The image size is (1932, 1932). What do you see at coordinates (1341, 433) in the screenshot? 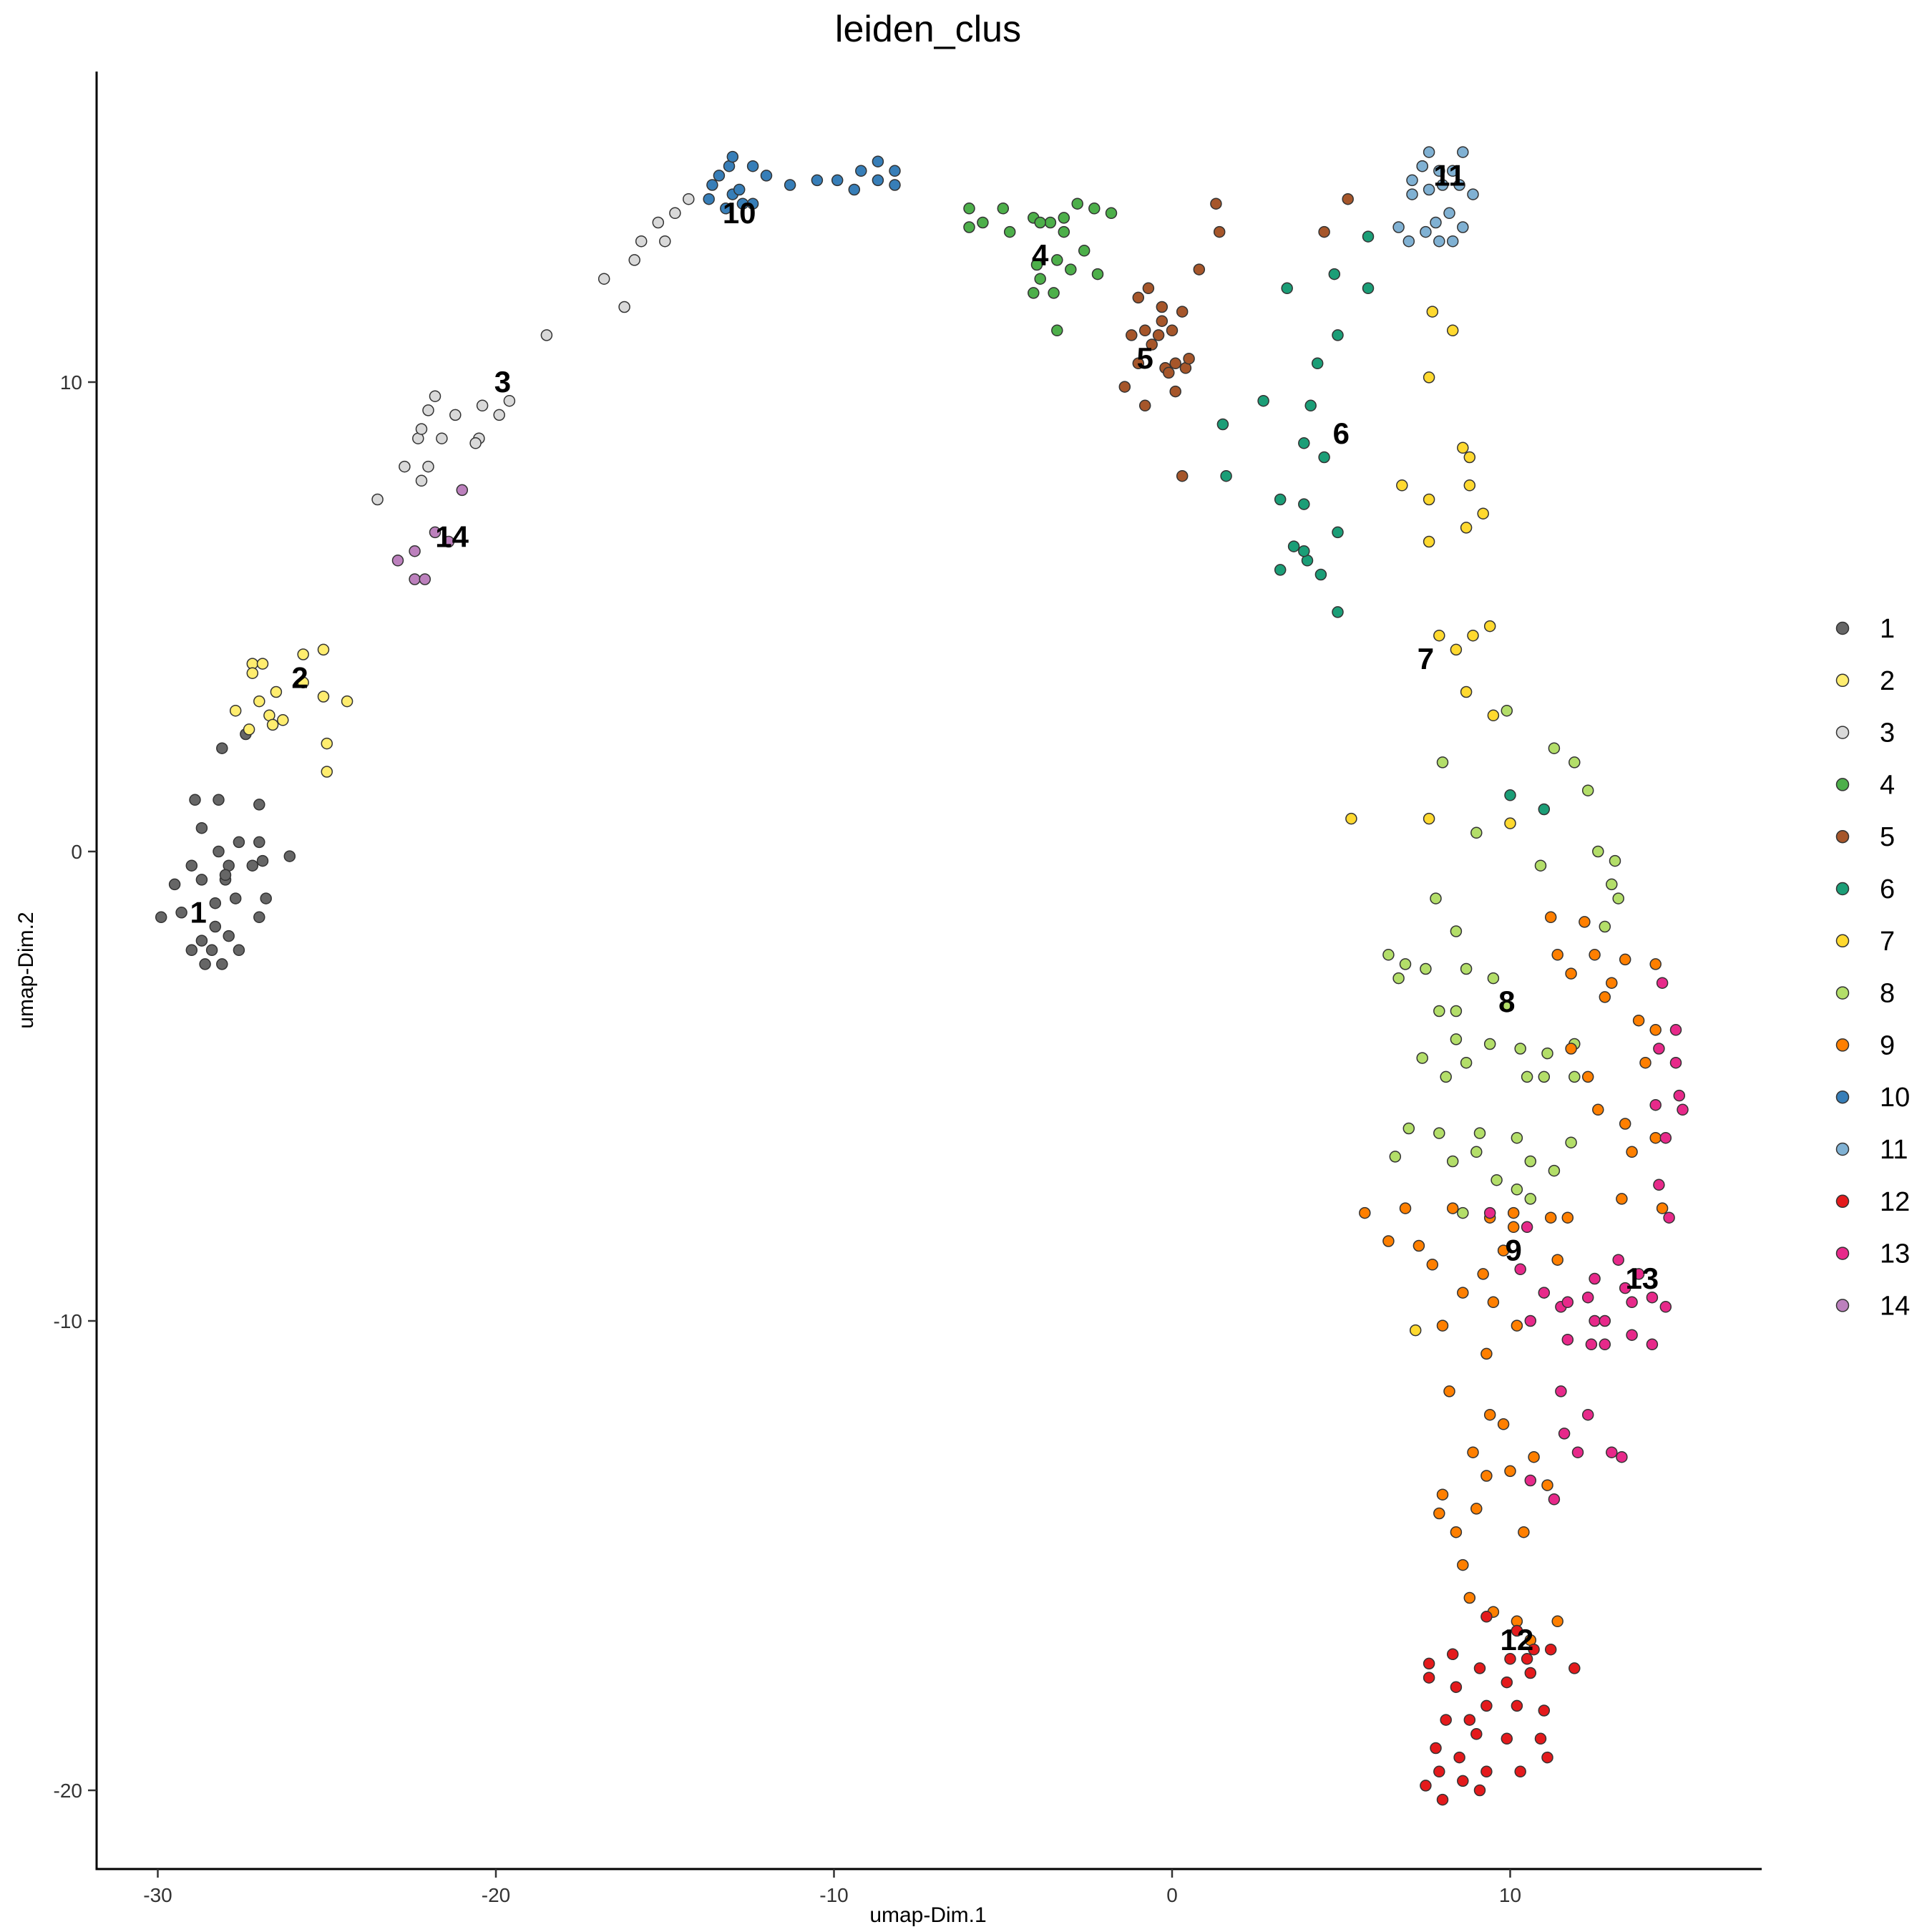
I see `cluster-label-6: 6` at bounding box center [1341, 433].